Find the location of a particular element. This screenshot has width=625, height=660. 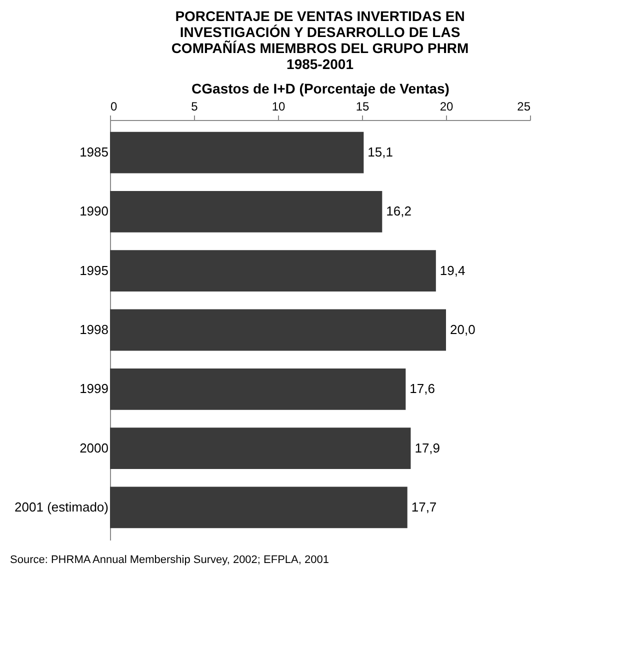

y-tick-label: 2001 (estimado) is located at coordinates (61, 506).